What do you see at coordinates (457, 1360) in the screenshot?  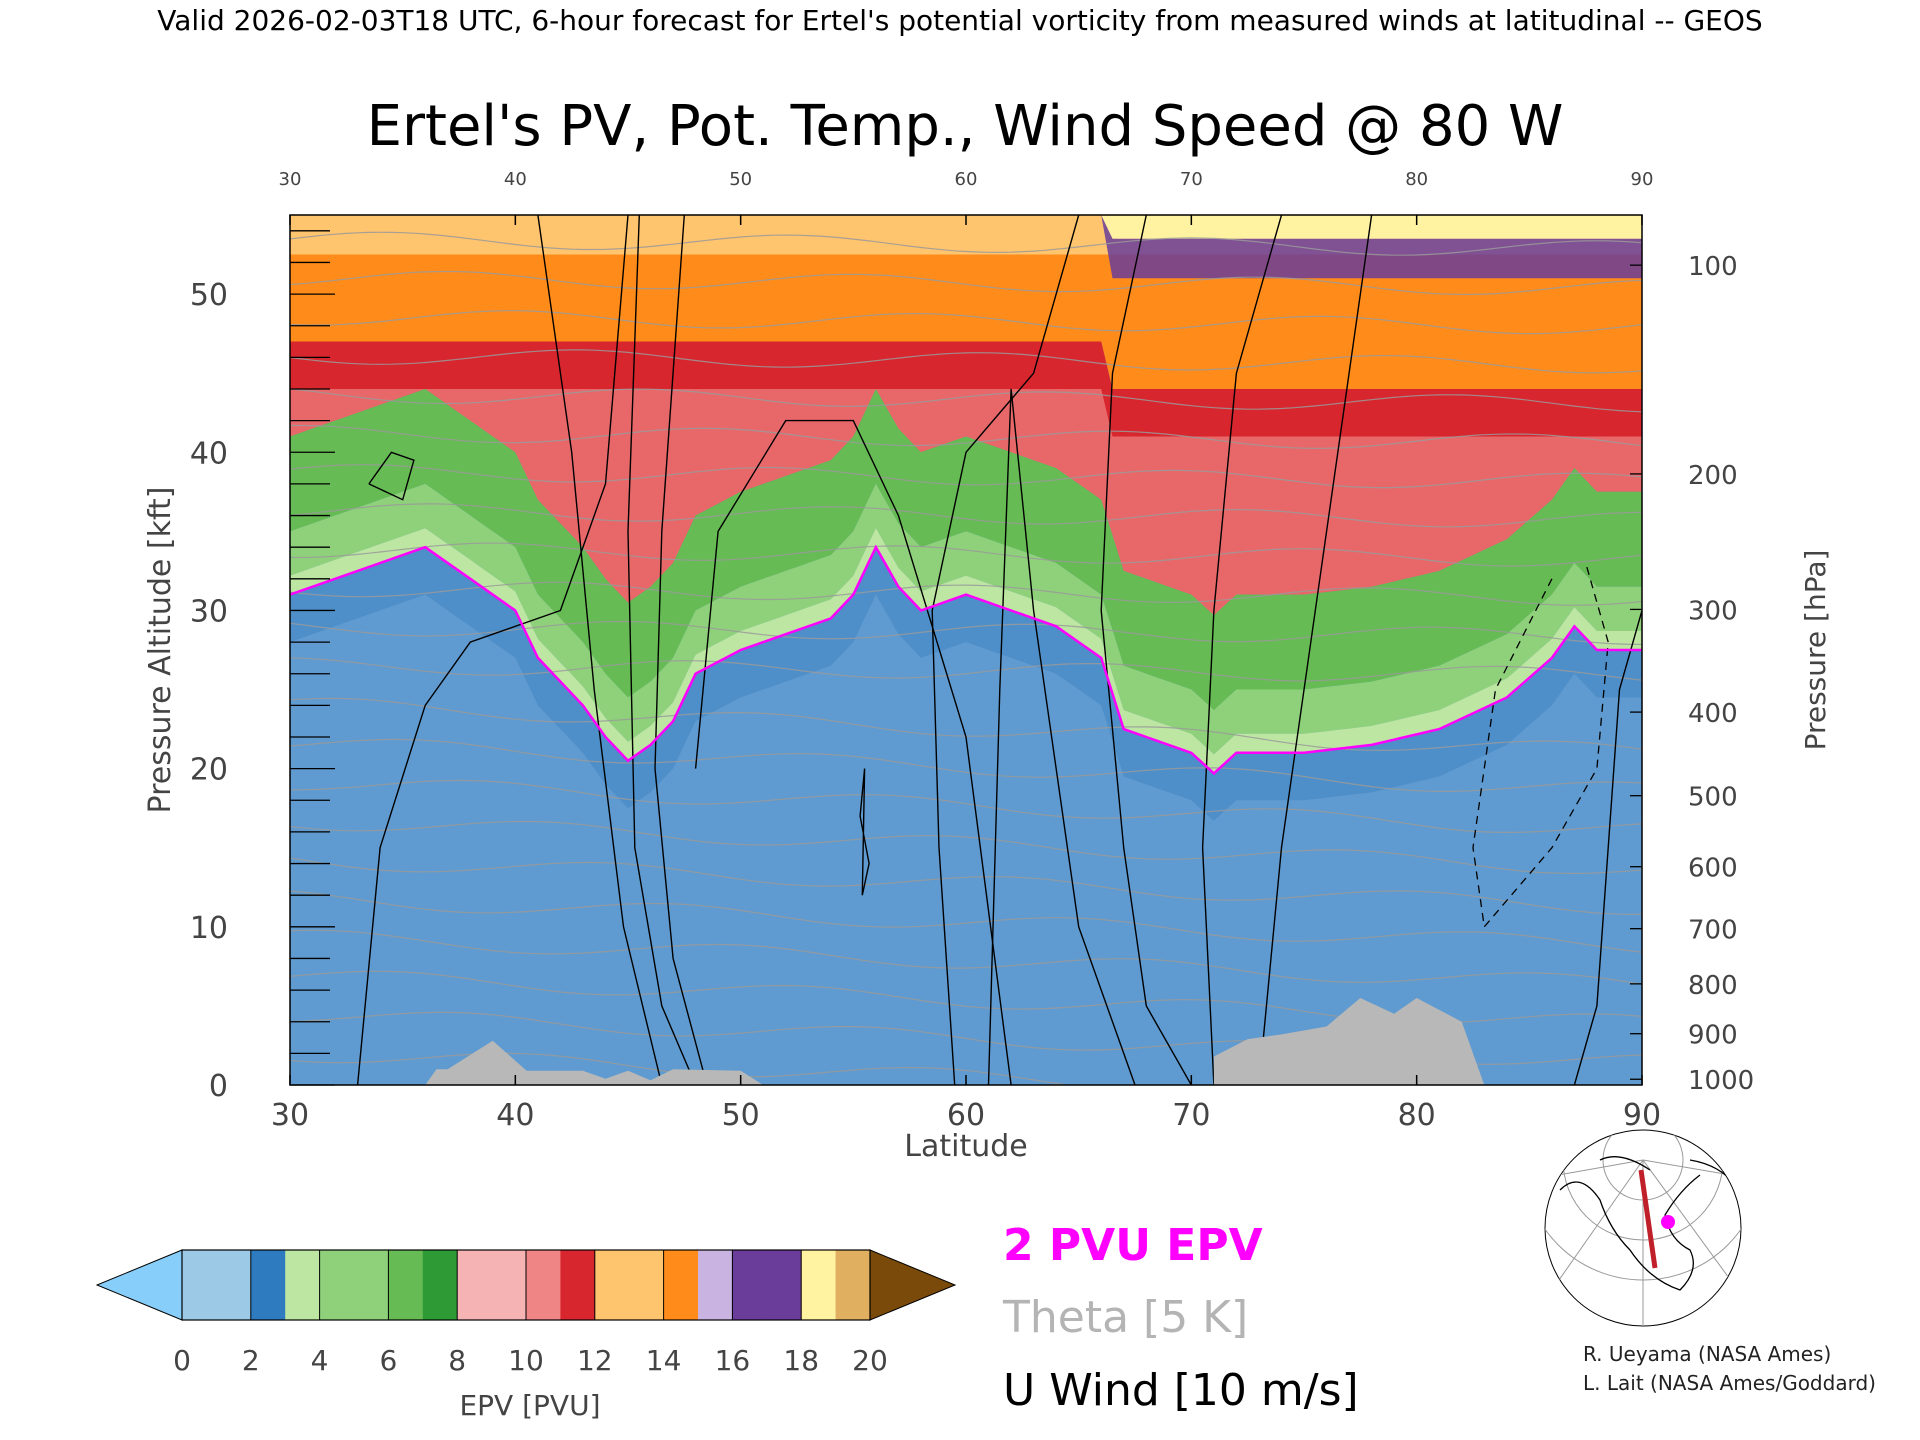 I see `colorbar-tick-label: 8` at bounding box center [457, 1360].